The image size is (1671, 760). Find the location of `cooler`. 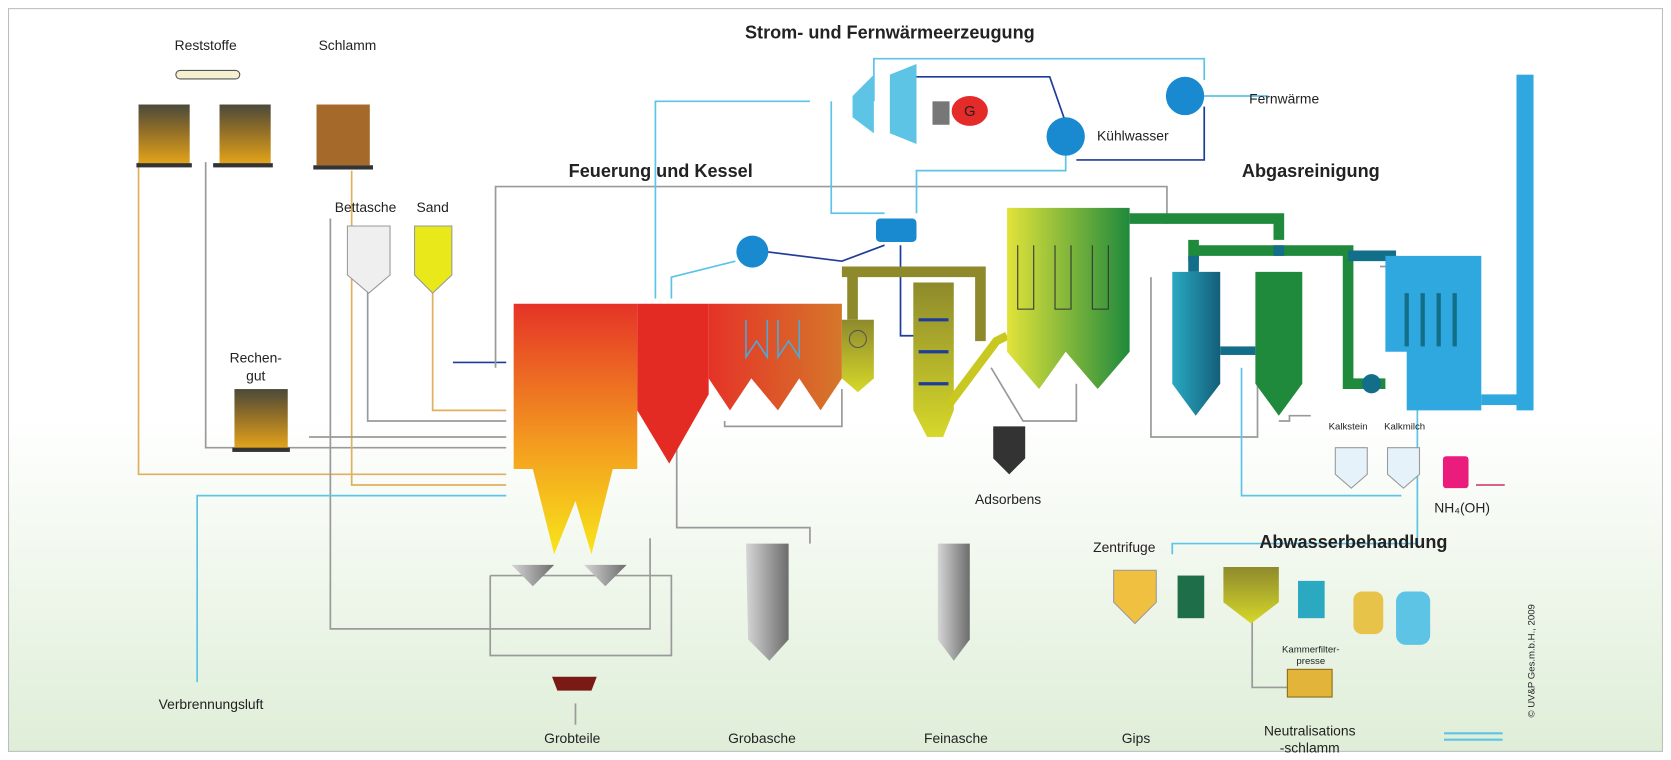

cooler is located at coordinates (1065, 136).